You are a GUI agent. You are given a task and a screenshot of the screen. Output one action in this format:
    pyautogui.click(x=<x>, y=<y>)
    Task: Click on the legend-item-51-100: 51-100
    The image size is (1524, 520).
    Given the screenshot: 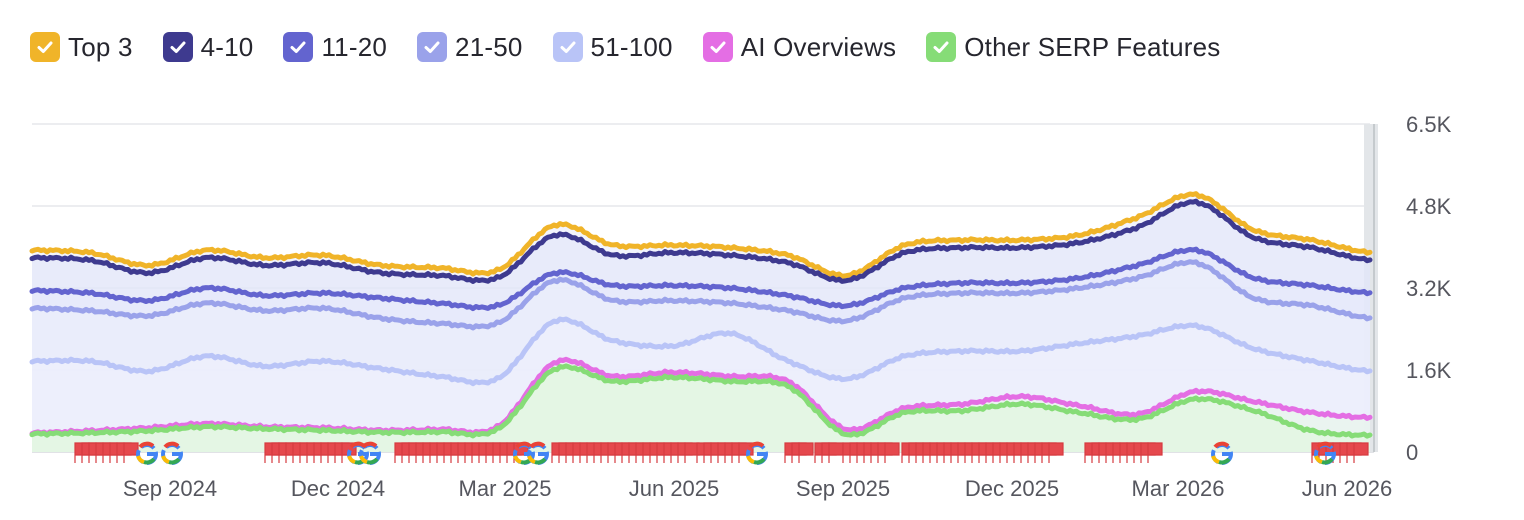 What is the action you would take?
    pyautogui.click(x=612, y=47)
    